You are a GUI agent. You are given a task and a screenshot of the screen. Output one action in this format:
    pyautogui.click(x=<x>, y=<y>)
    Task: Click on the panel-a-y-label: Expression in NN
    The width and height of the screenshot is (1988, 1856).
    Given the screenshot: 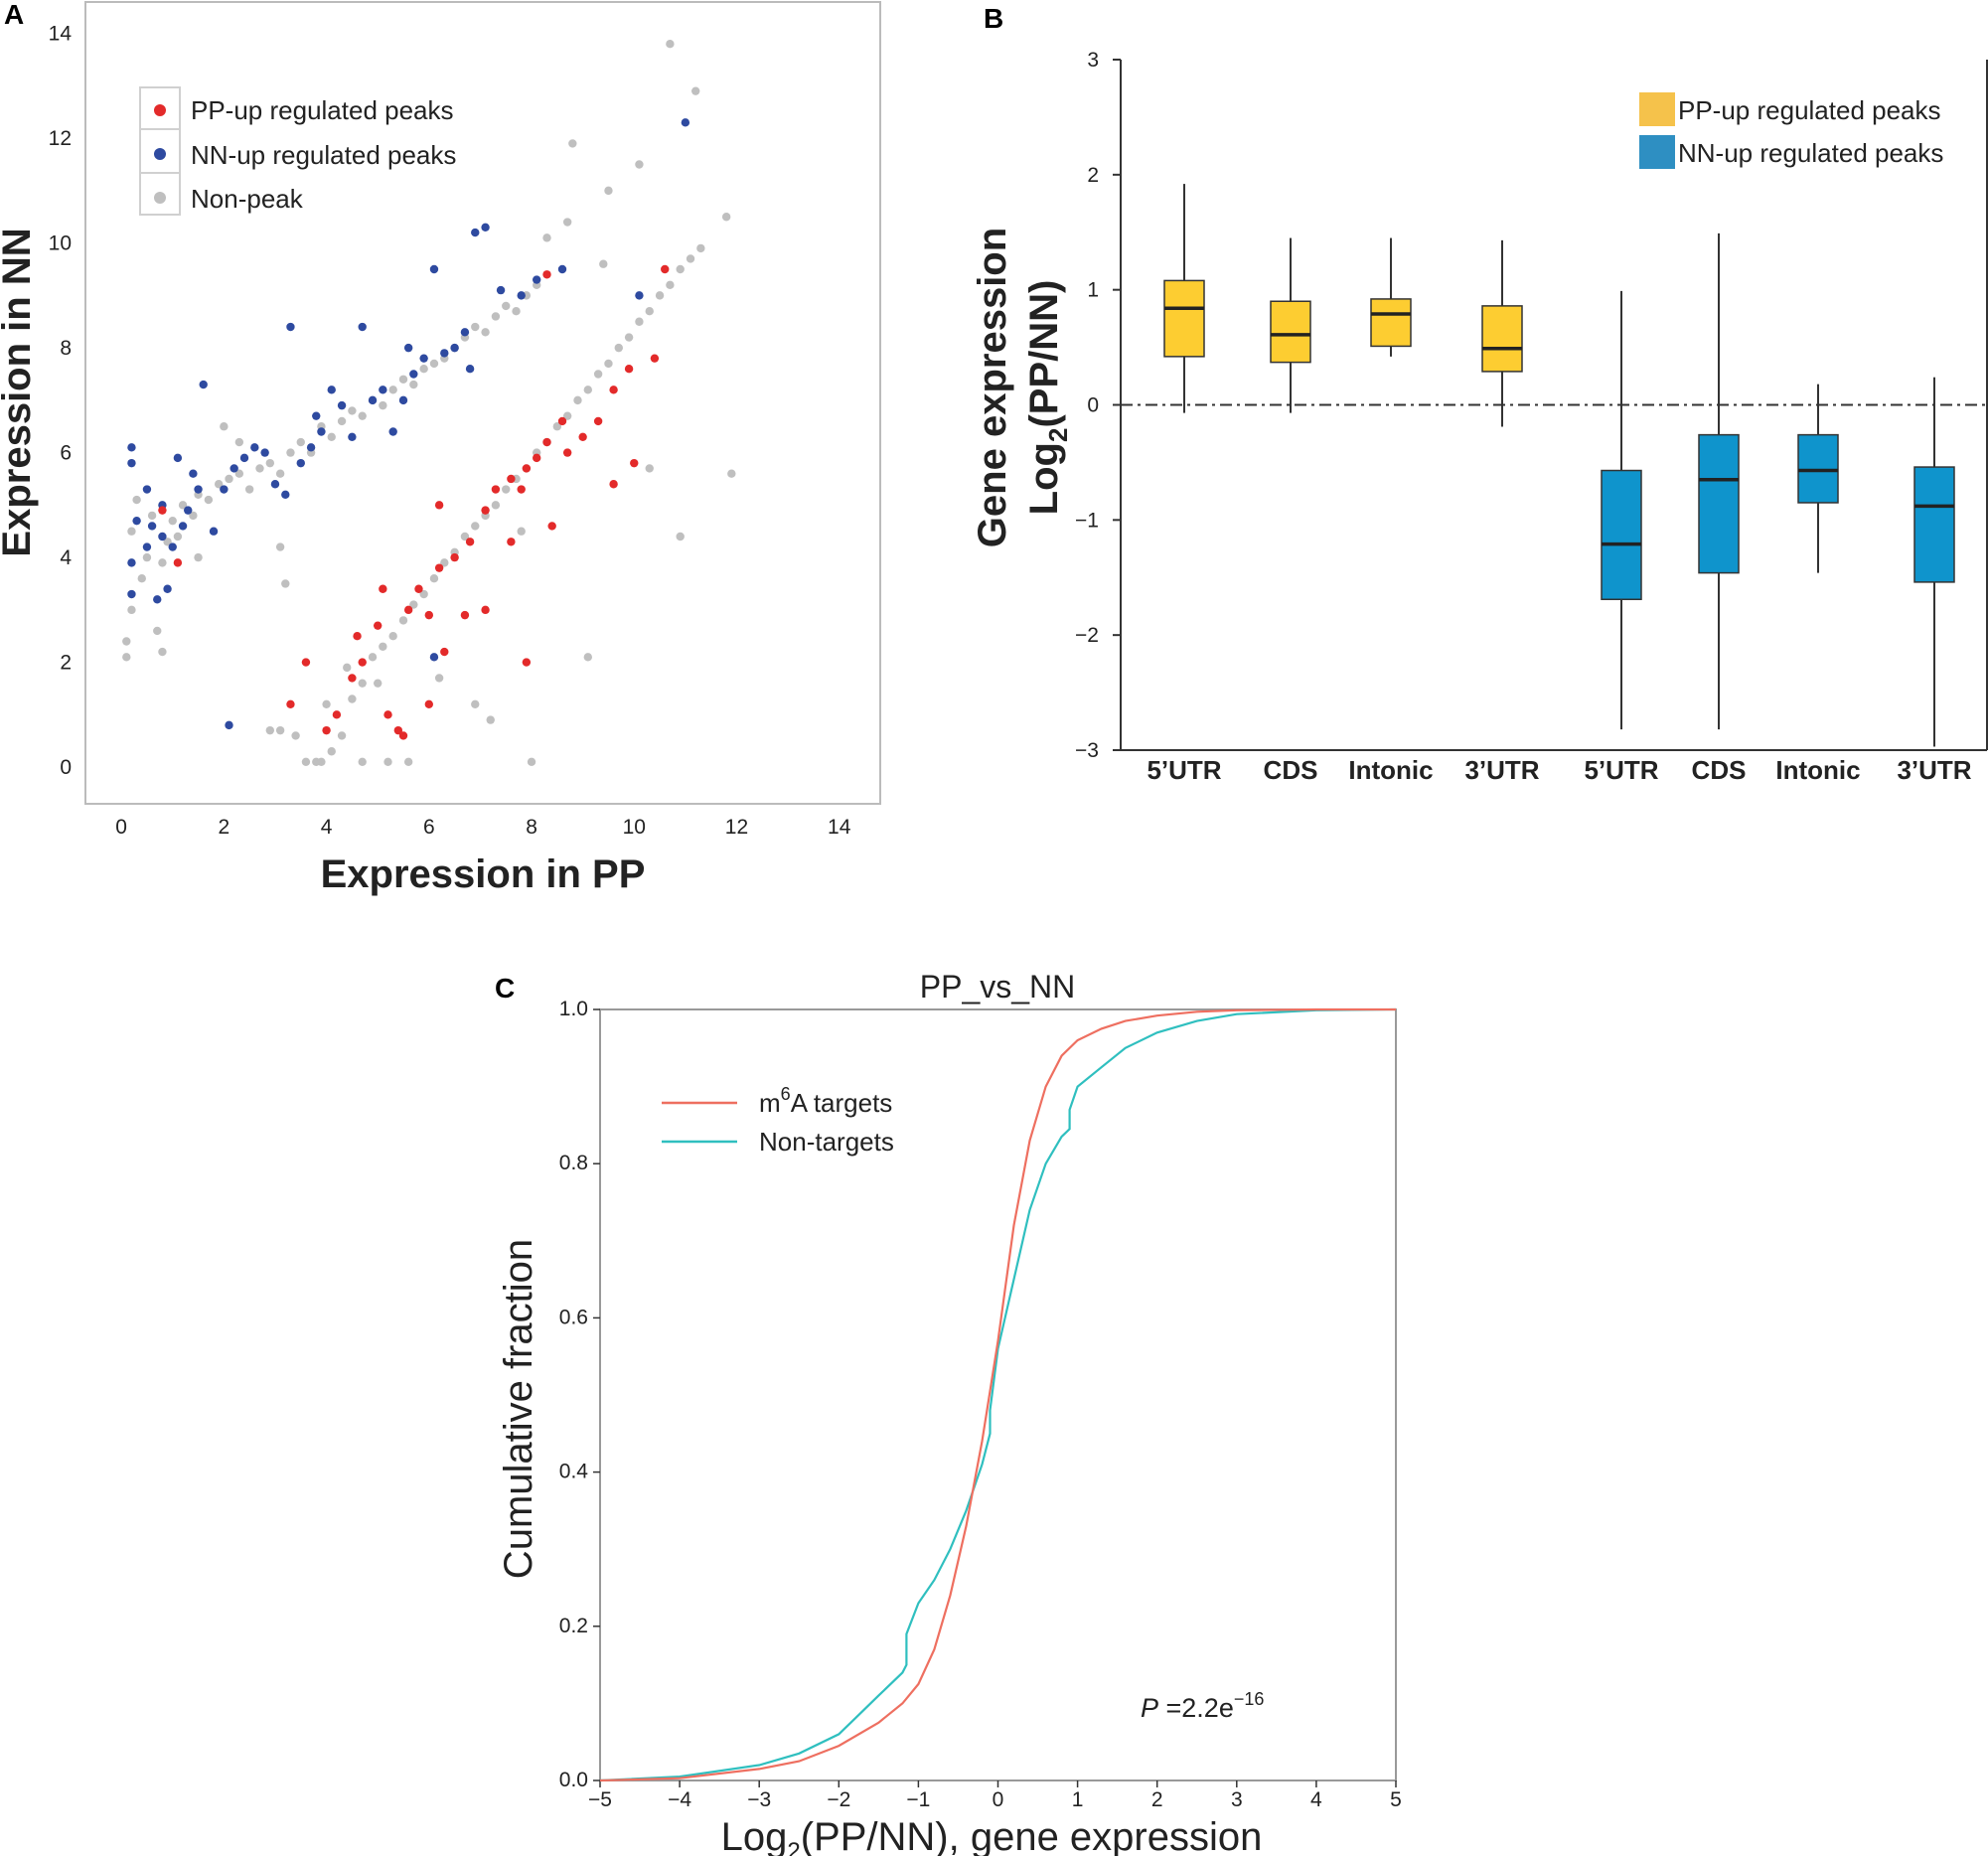 What is the action you would take?
    pyautogui.click(x=20, y=392)
    